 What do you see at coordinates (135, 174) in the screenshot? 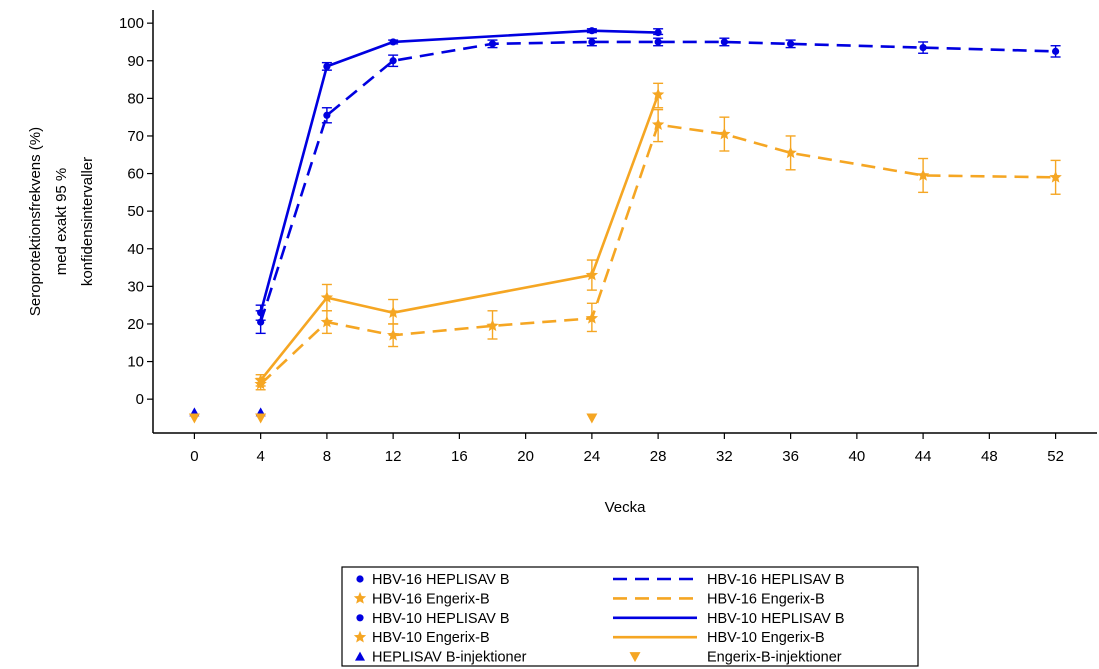
I see `y-tick-label: 60` at bounding box center [135, 174].